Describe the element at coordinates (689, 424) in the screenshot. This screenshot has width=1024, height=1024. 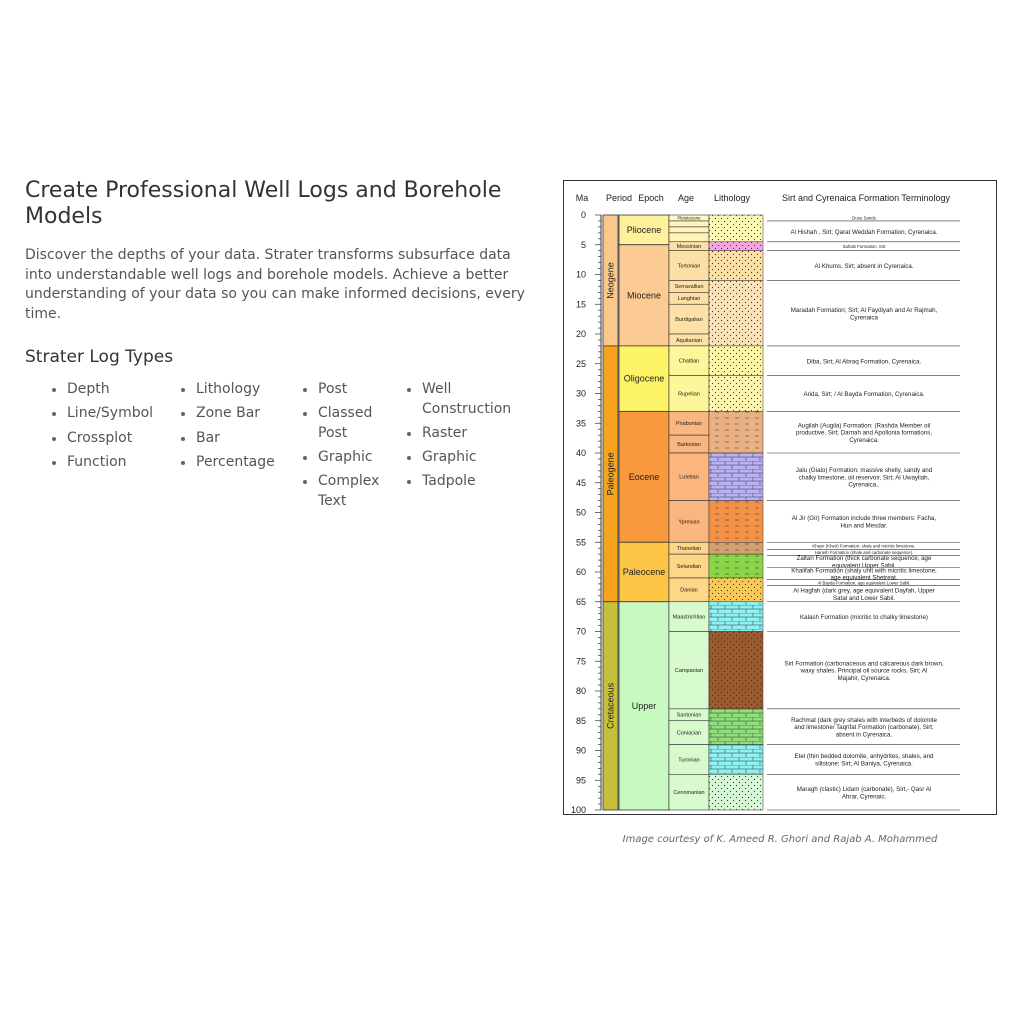
I see `age-label: Priabonian` at that location.